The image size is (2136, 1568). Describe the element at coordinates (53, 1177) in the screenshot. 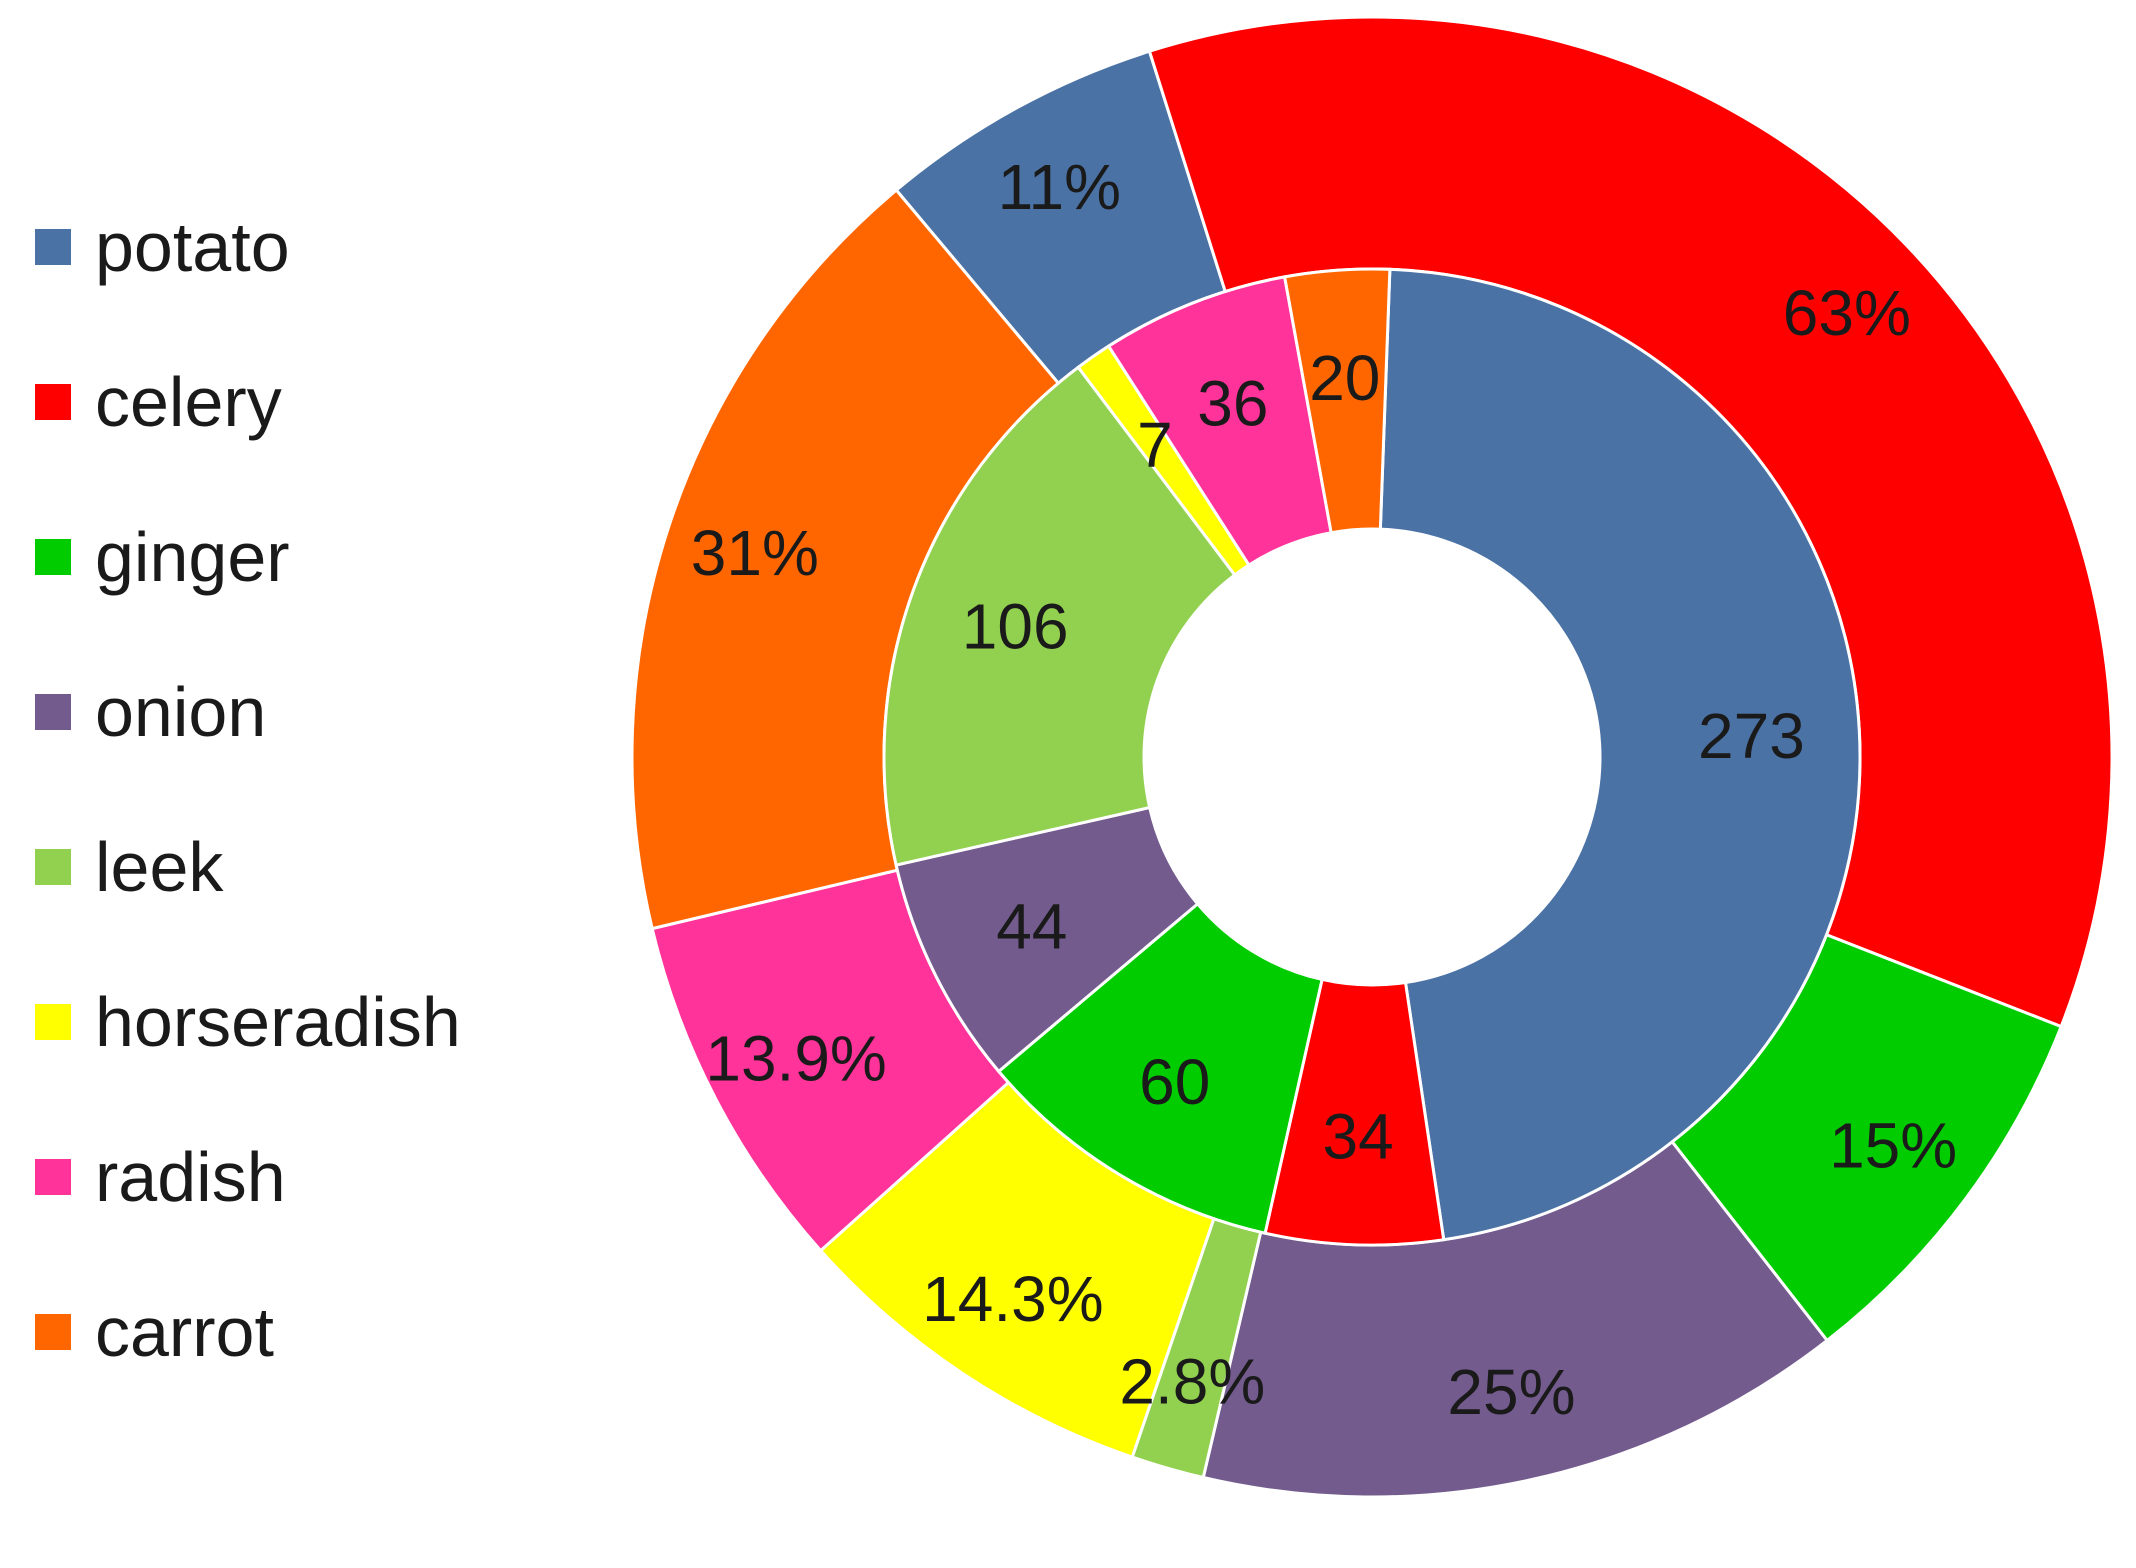

I see `legend-swatch-radish` at that location.